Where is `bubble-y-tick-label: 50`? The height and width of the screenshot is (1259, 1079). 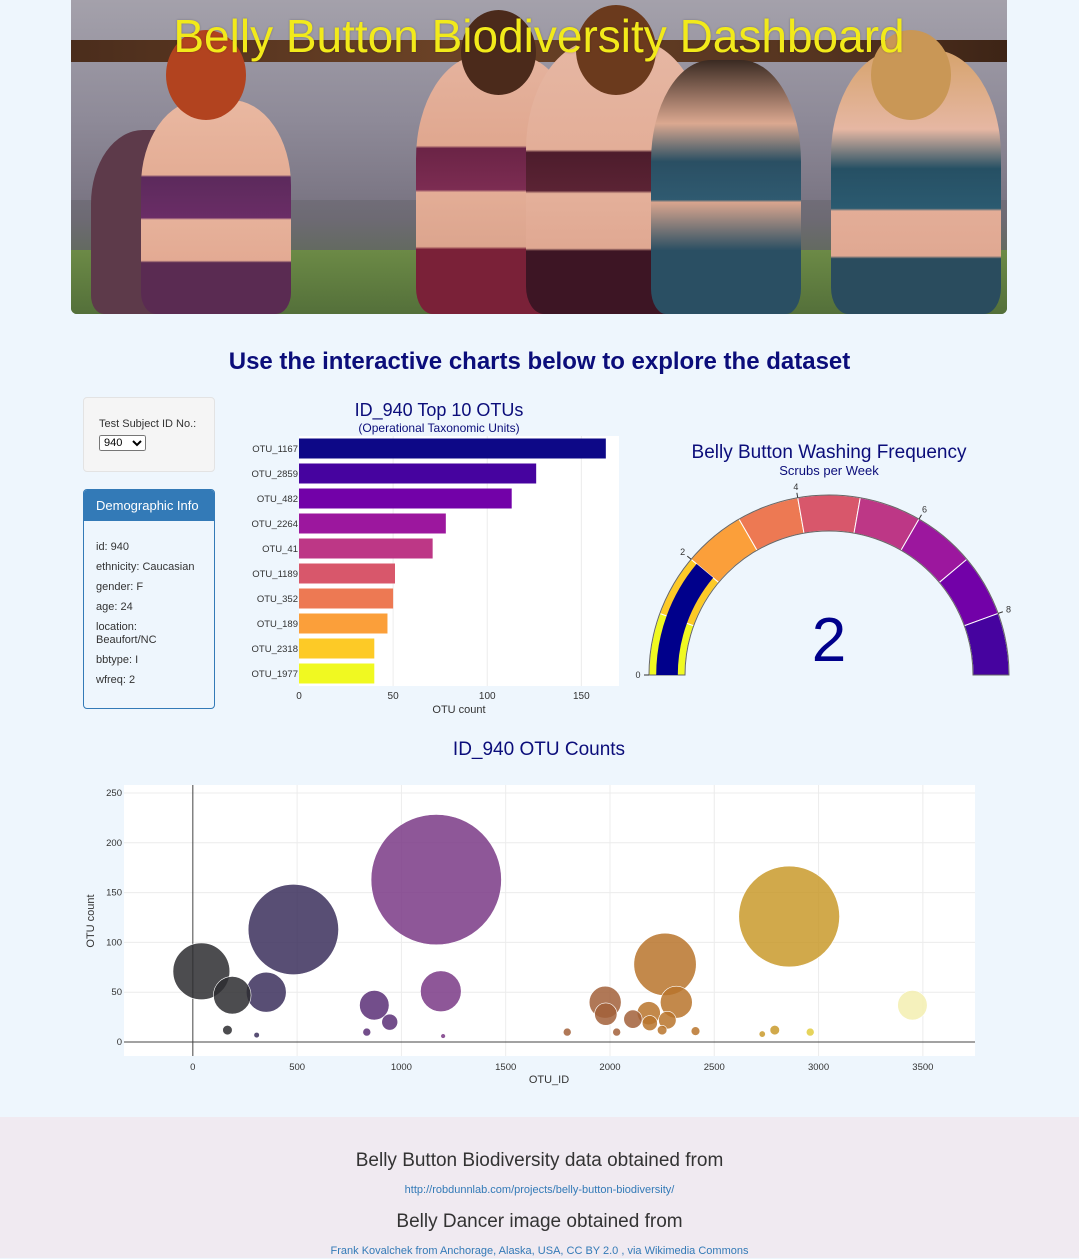 bubble-y-tick-label: 50 is located at coordinates (116, 992).